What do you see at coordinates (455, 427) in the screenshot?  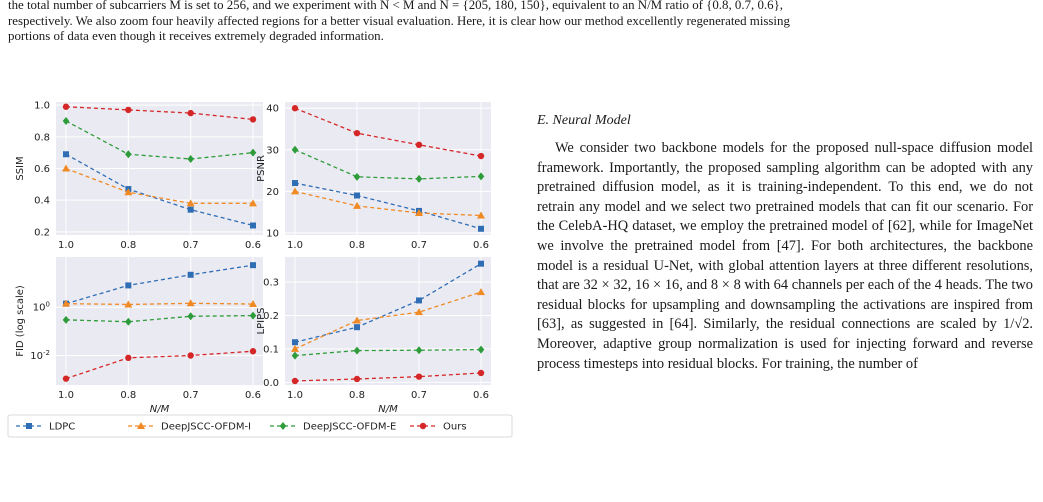 I see `legend-label: Ours` at bounding box center [455, 427].